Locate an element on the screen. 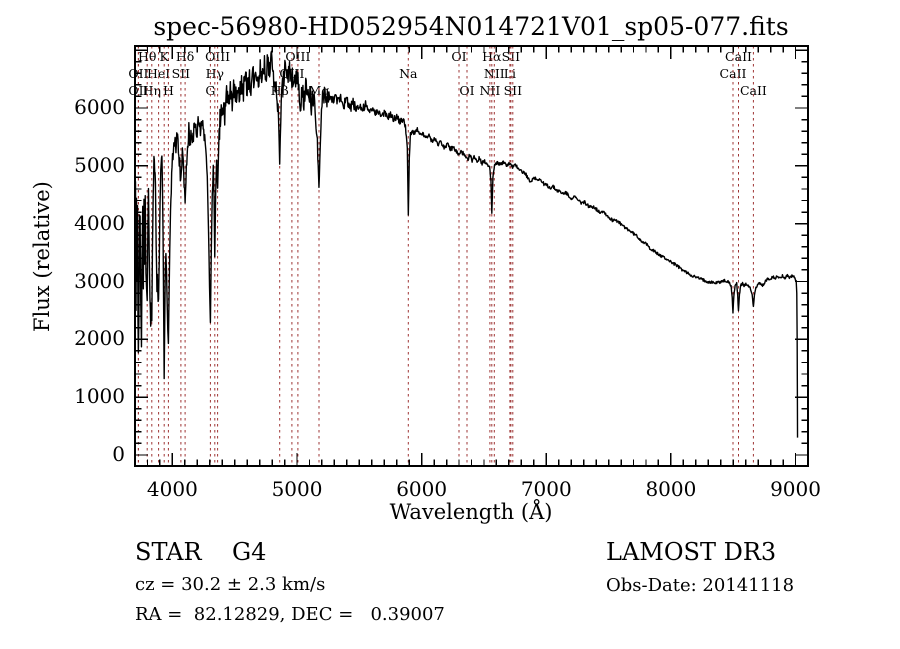 The image size is (900, 649). object-type-label: STAR is located at coordinates (168, 552).